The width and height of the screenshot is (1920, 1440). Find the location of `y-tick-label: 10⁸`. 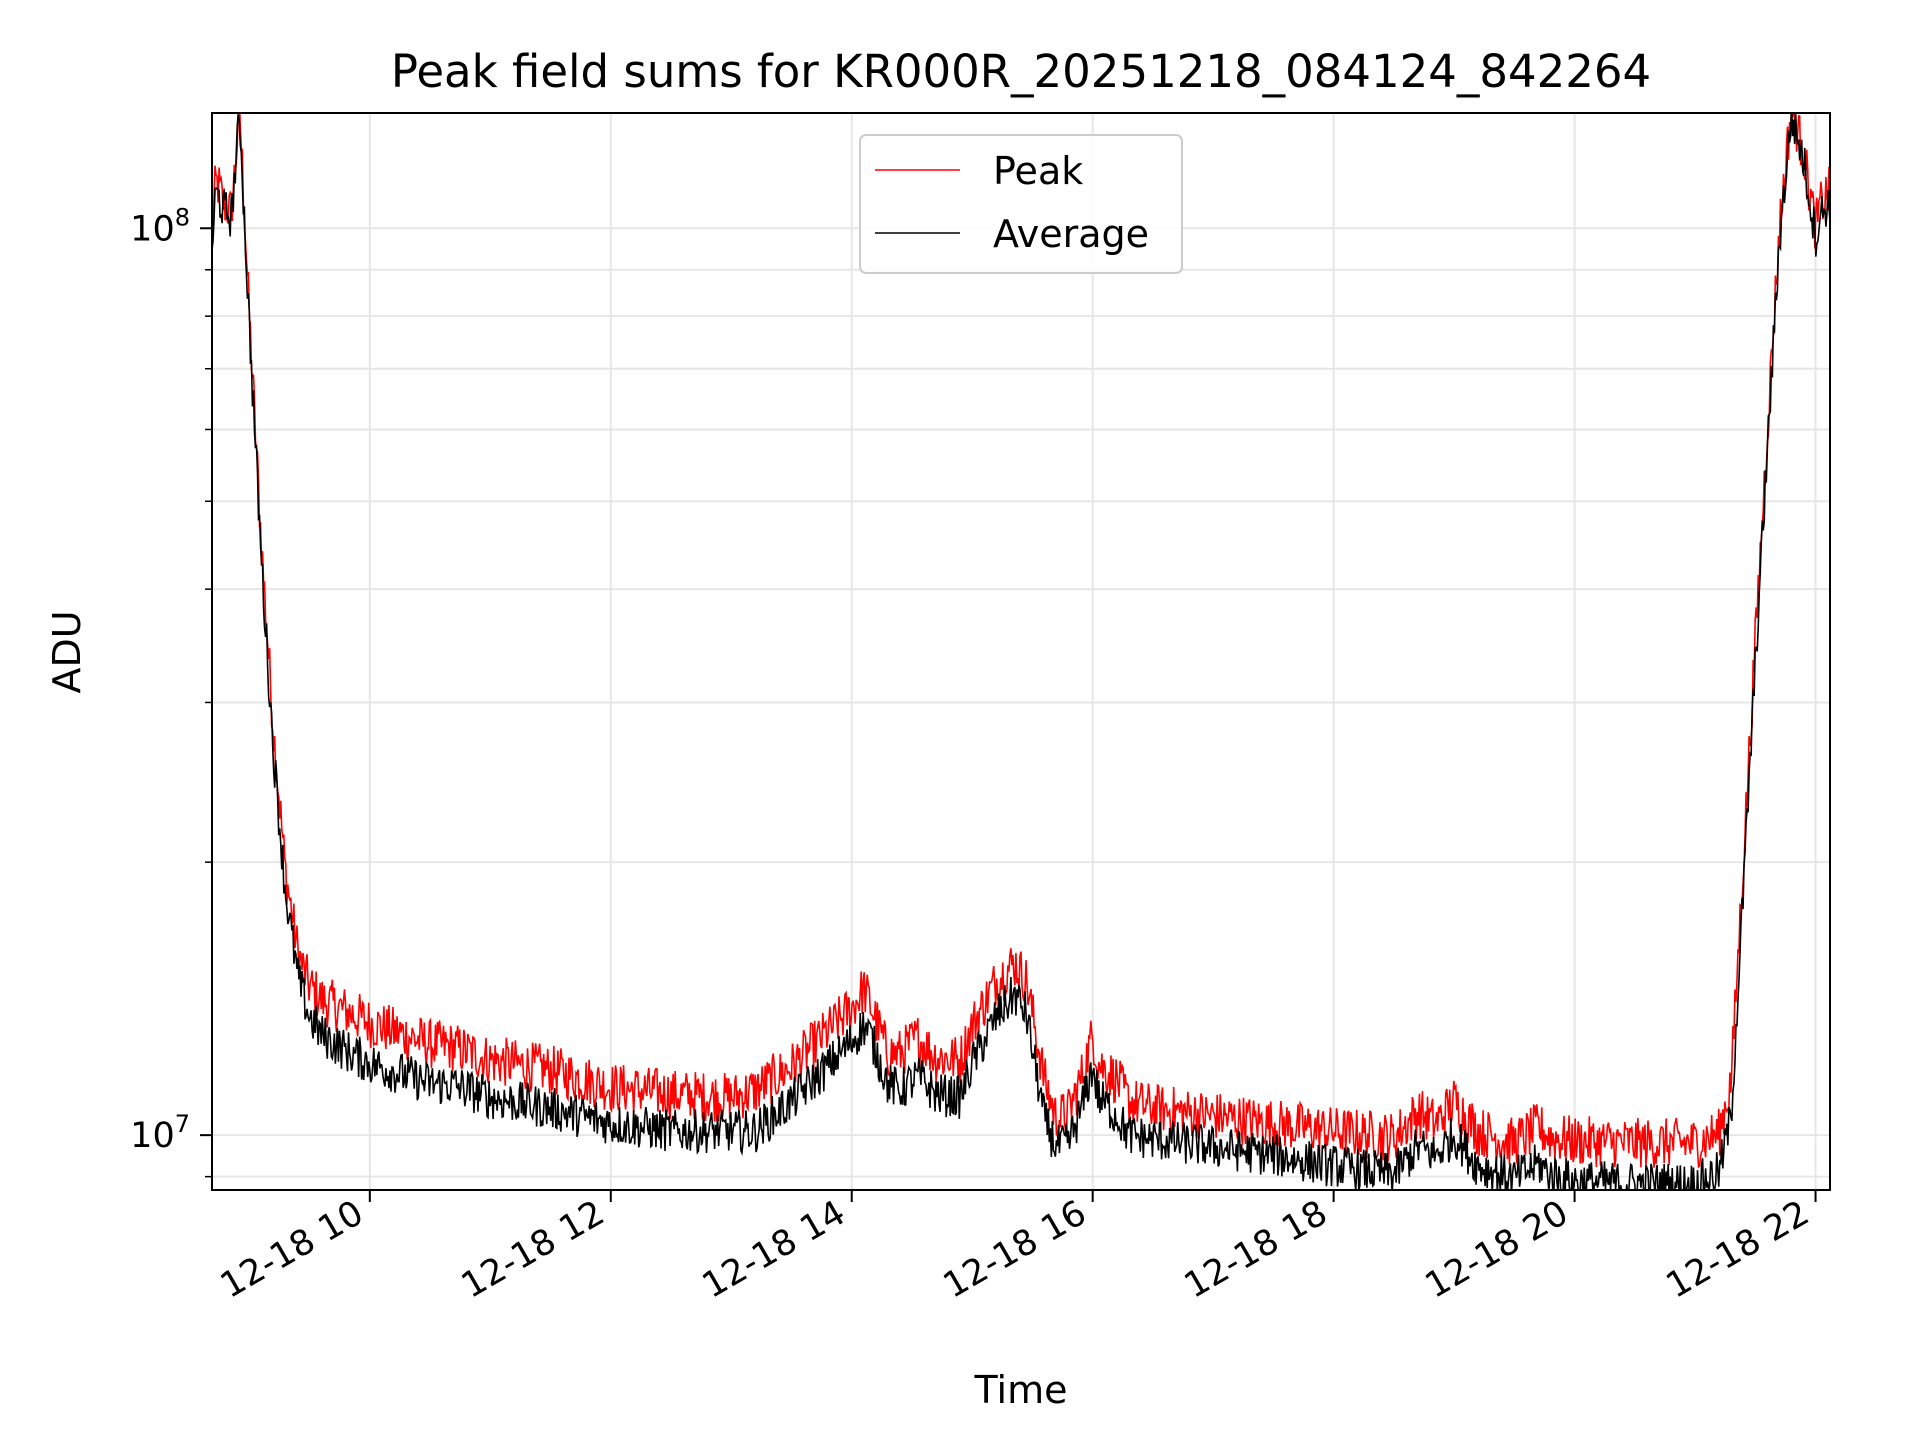

y-tick-label: 10⁸ is located at coordinates (160, 226).